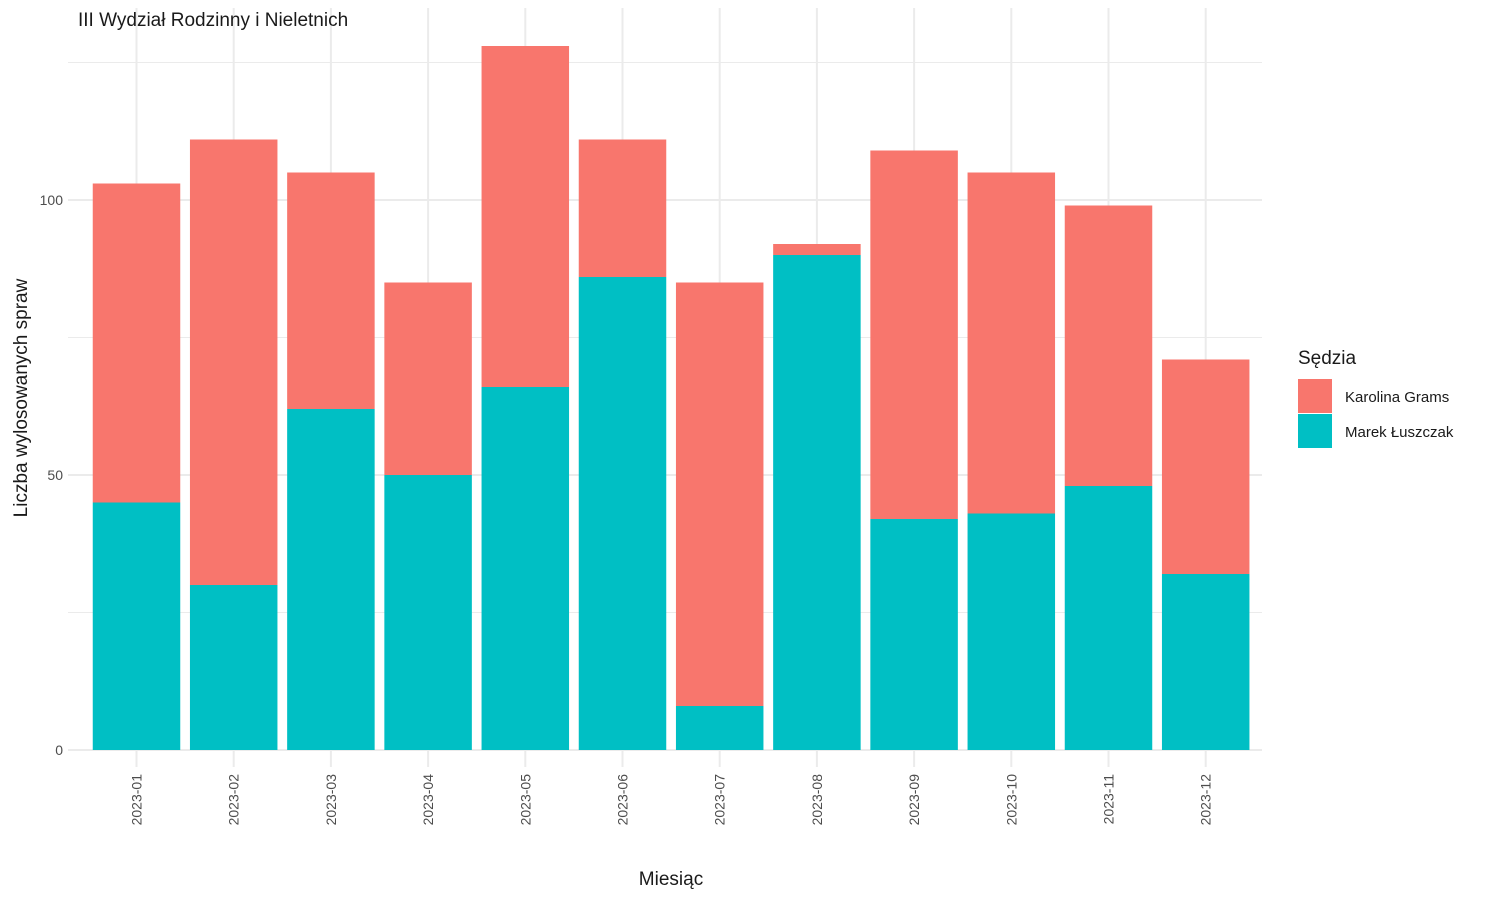  Describe the element at coordinates (428, 800) in the screenshot. I see `x-tick-label: 2023-04` at that location.